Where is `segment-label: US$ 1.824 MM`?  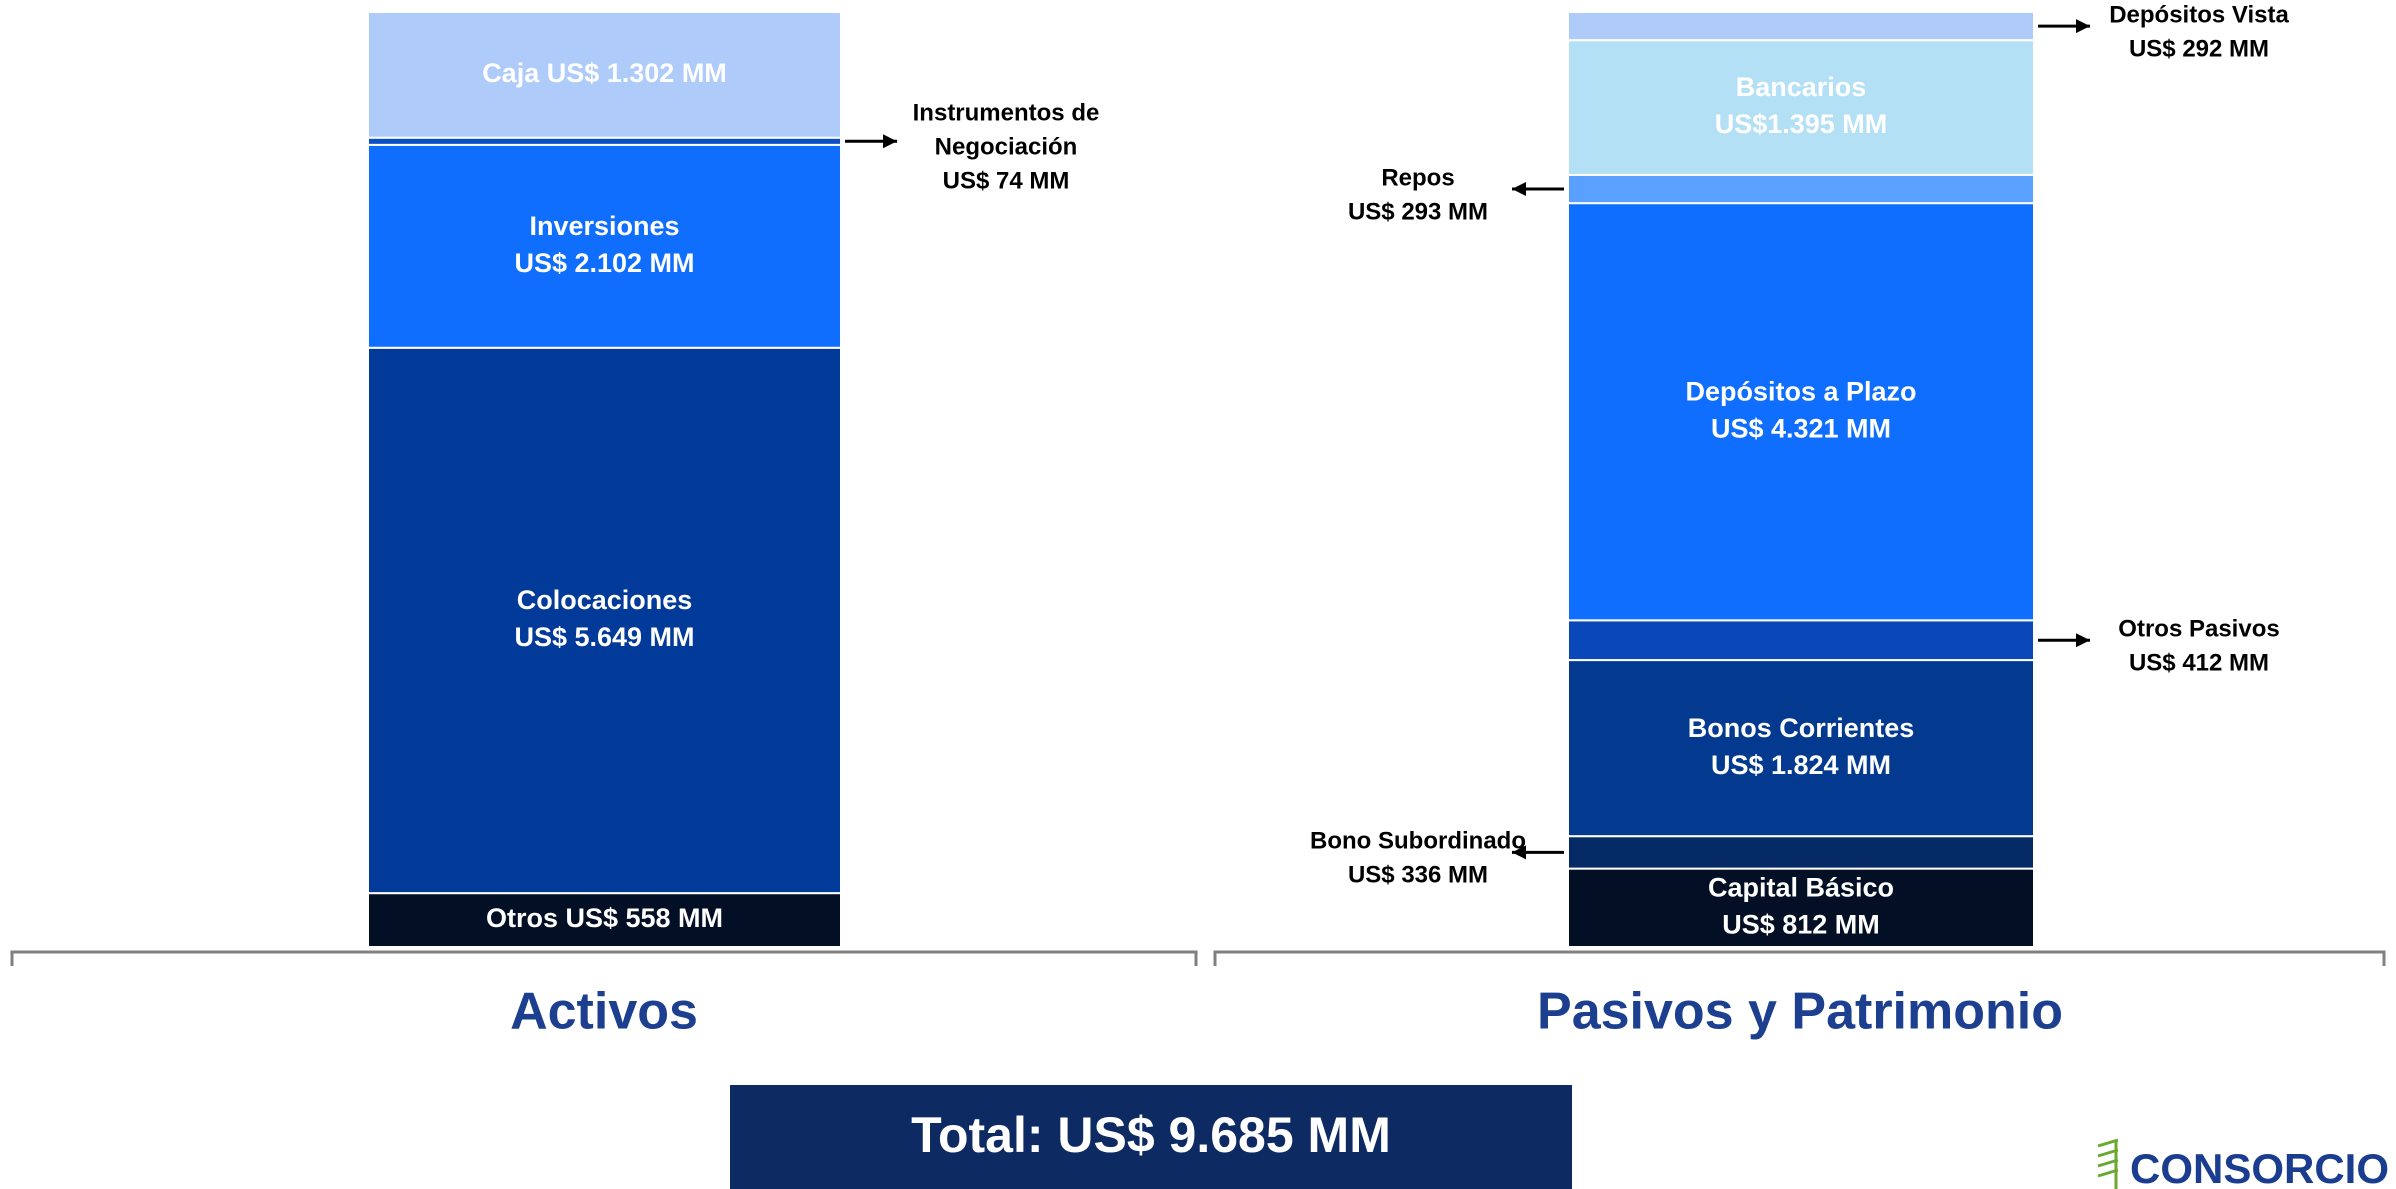 segment-label: US$ 1.824 MM is located at coordinates (1801, 765).